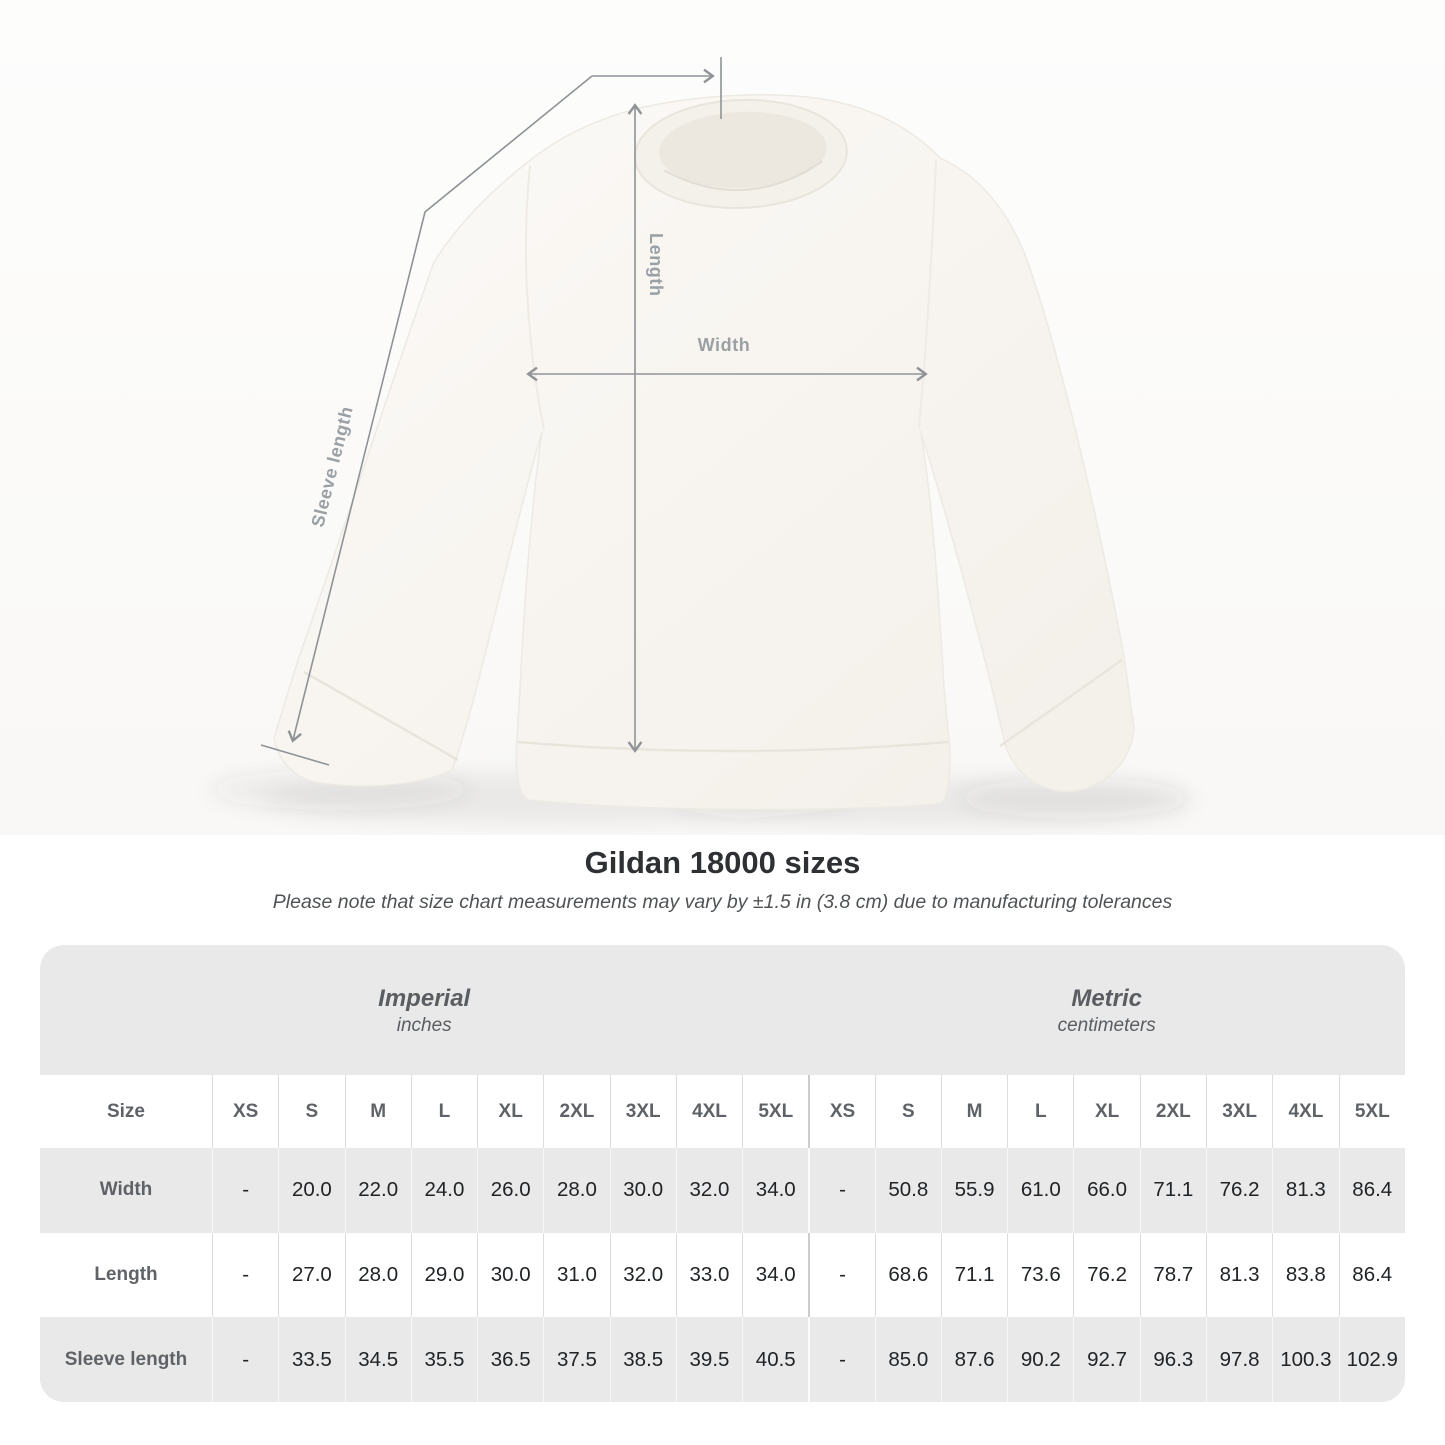  Describe the element at coordinates (722, 862) in the screenshot. I see `page-title: Gildan 18000 sizes` at that location.